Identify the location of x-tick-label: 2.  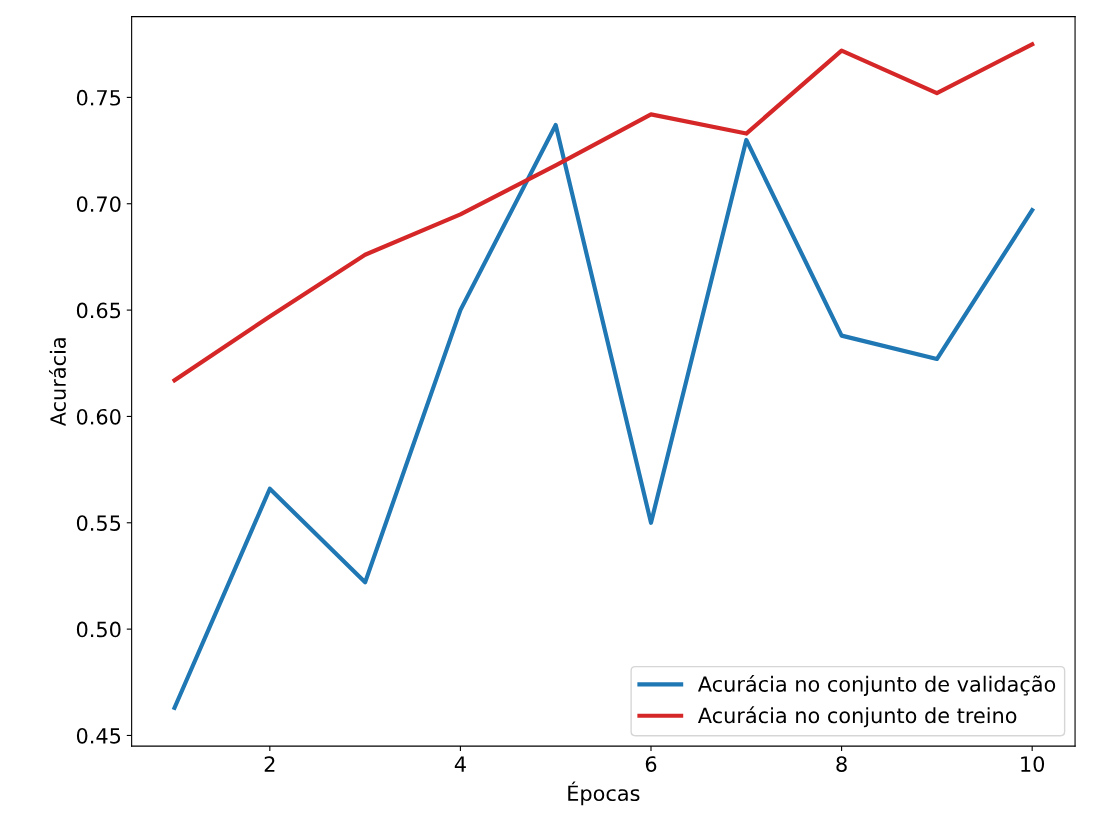
(269, 764).